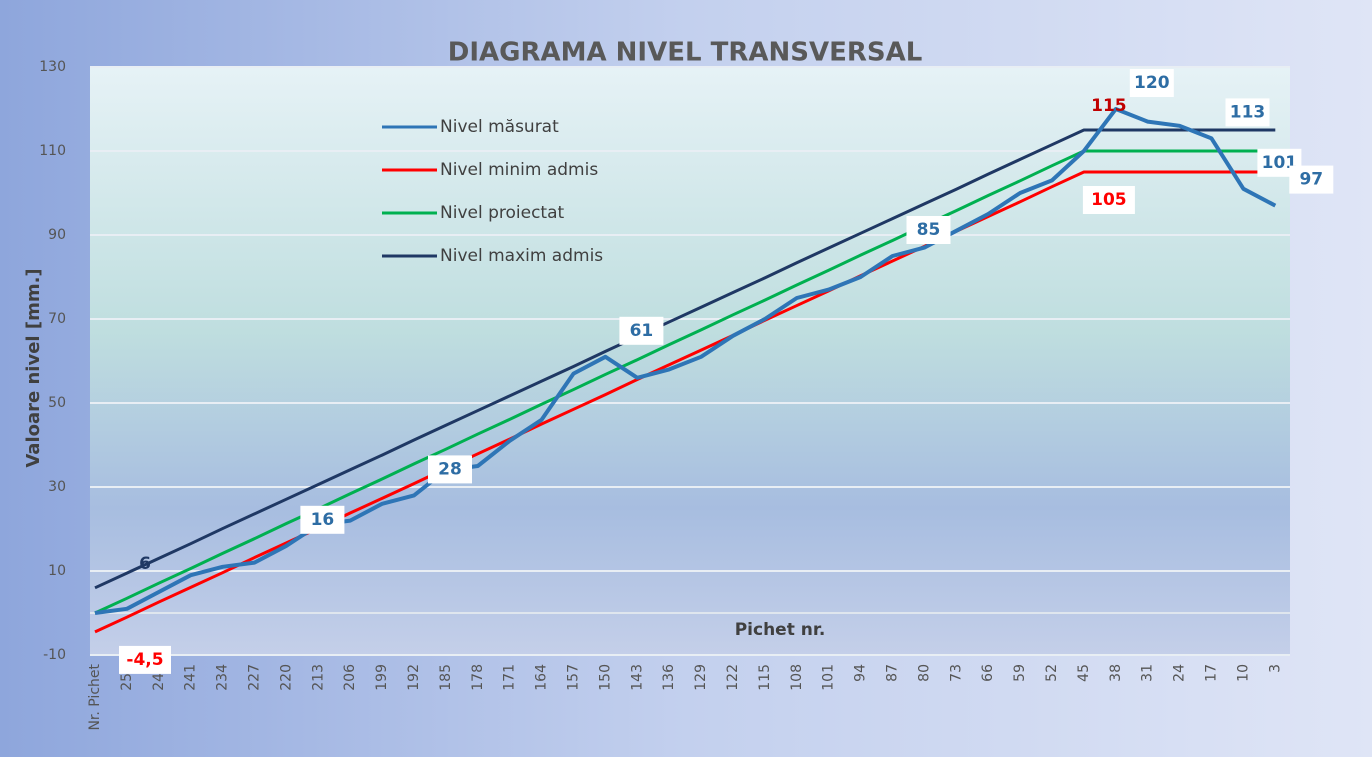 Image resolution: width=1372 pixels, height=757 pixels. What do you see at coordinates (57, 403) in the screenshot?
I see `y-tick-label: 50` at bounding box center [57, 403].